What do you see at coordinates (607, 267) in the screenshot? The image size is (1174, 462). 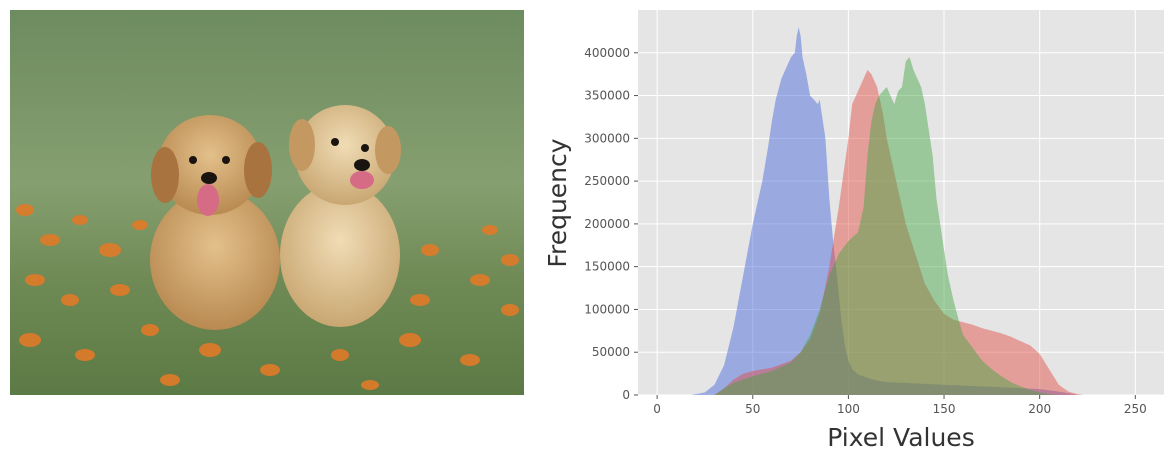 I see `y-tick-label: 150000` at bounding box center [607, 267].